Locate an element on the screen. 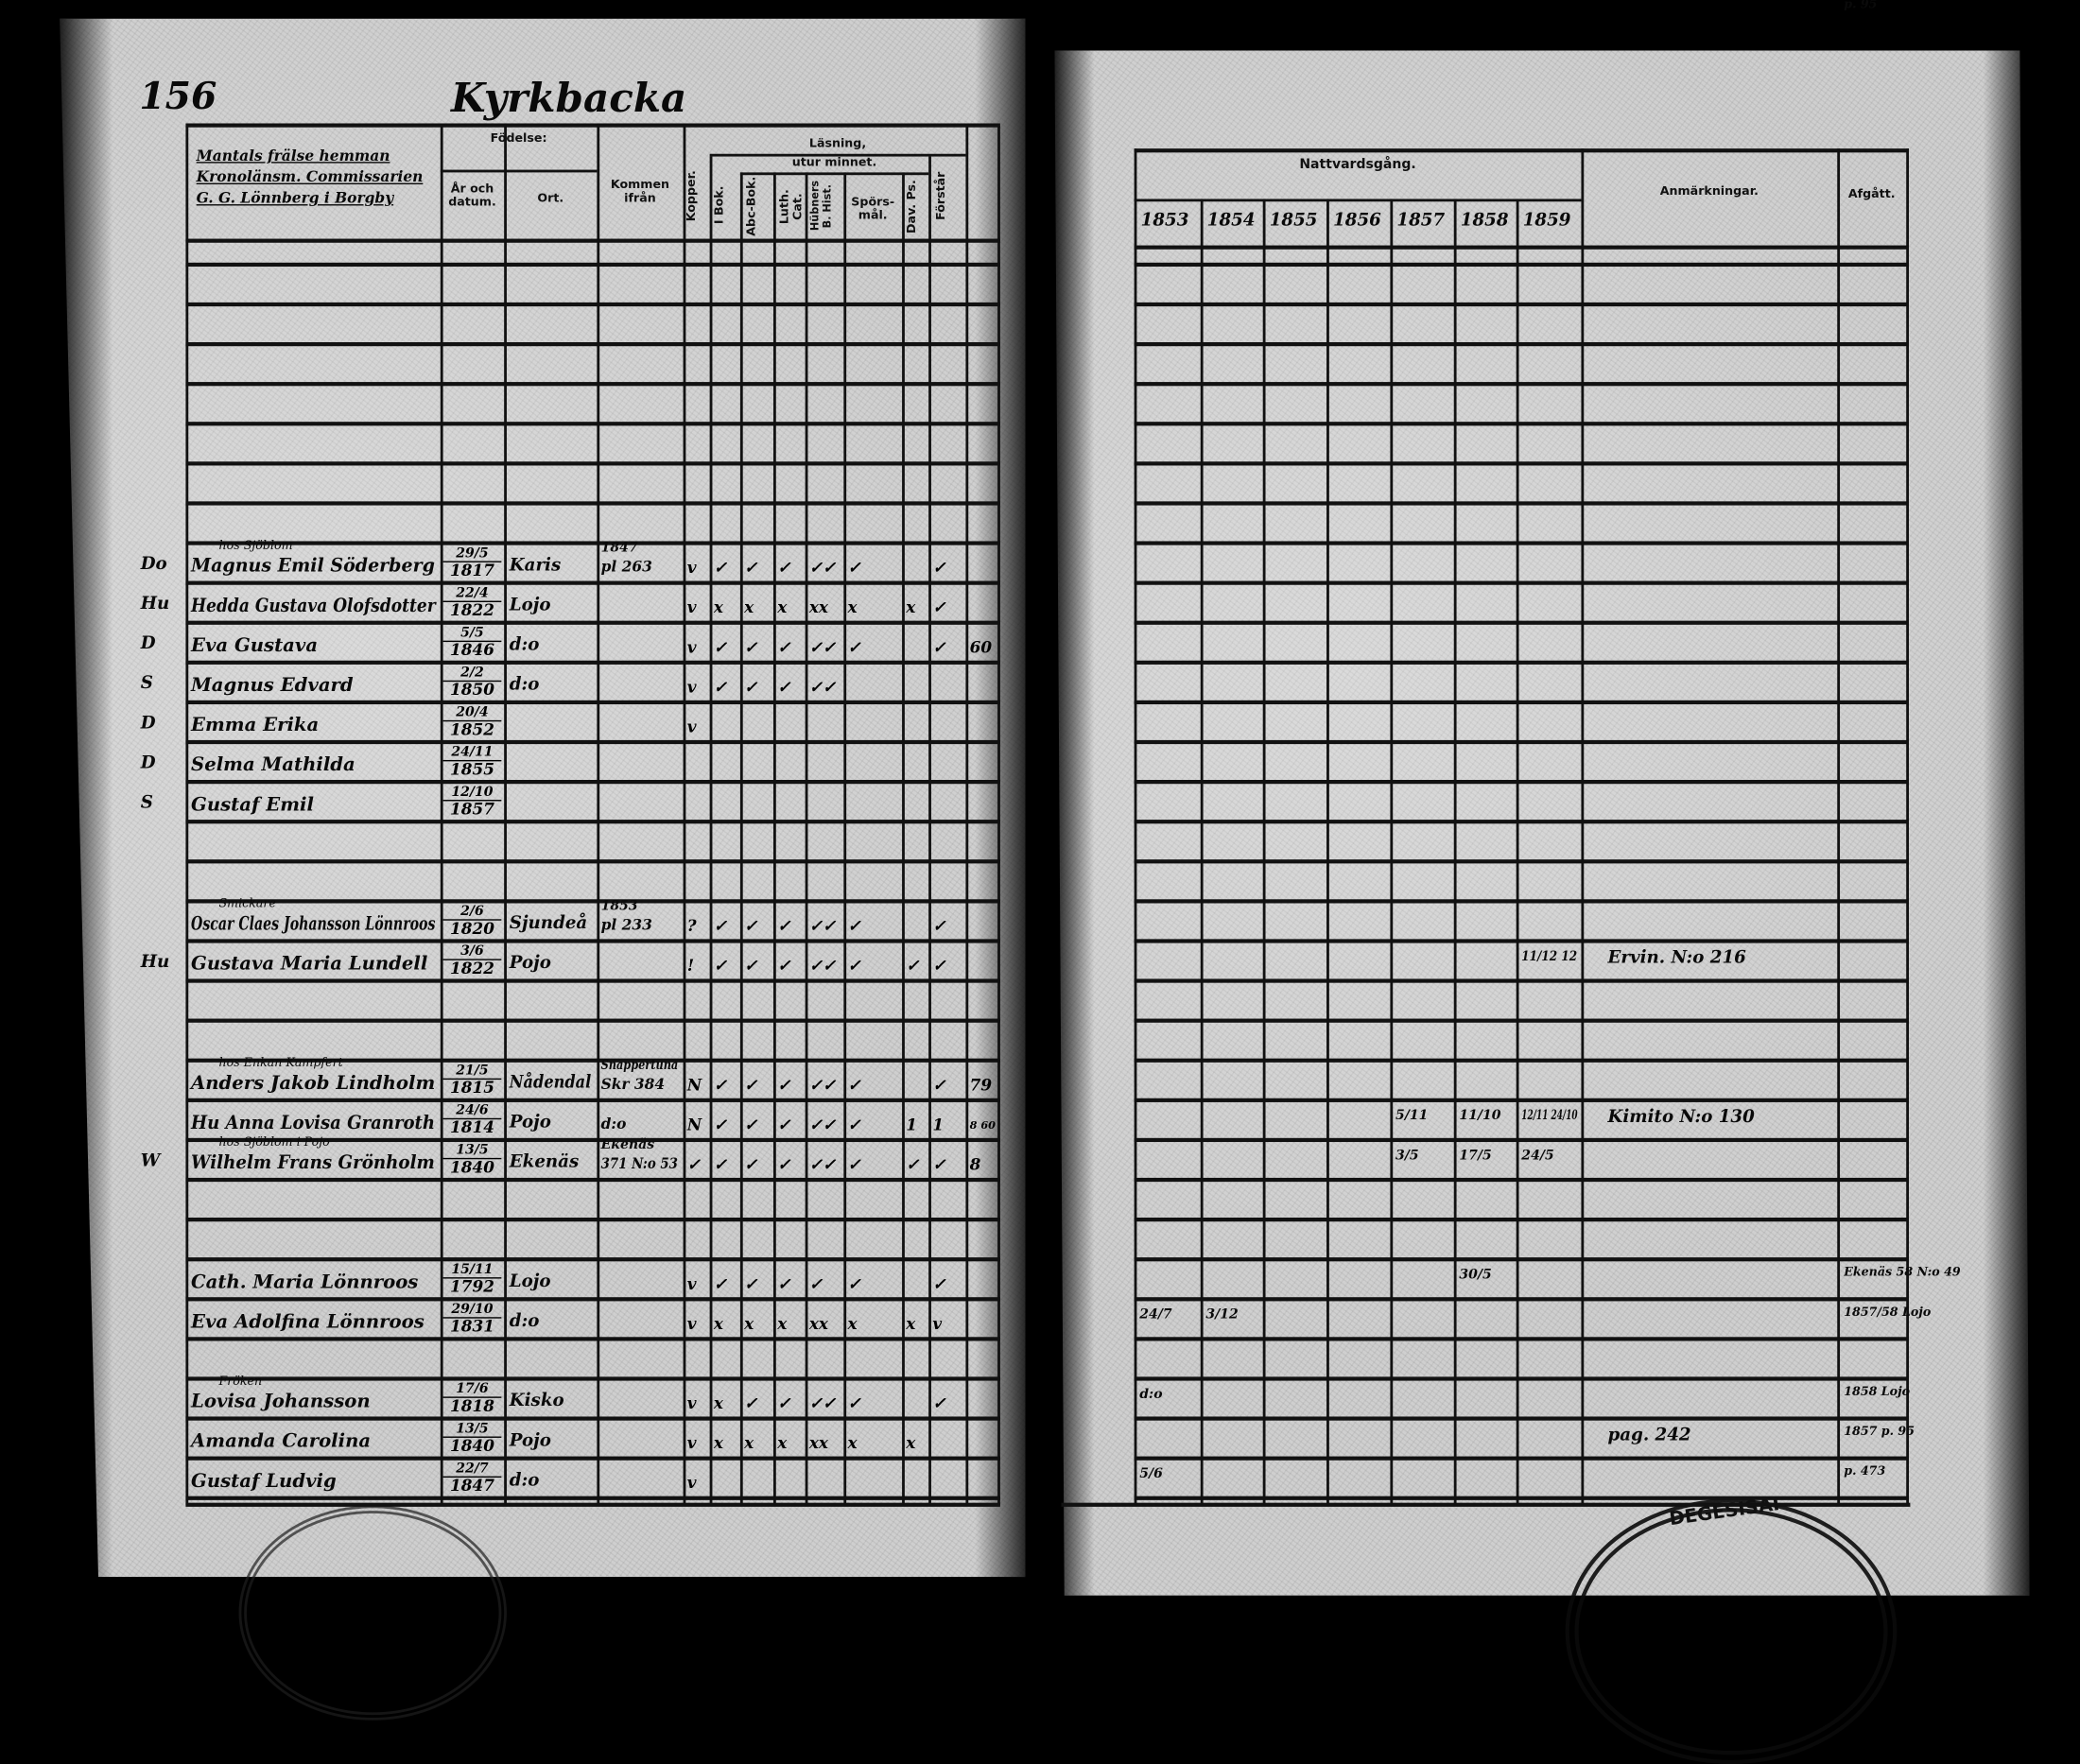 This screenshot has height=1764, width=2080. birth-date: 17/6 1818 is located at coordinates (472, 1398).